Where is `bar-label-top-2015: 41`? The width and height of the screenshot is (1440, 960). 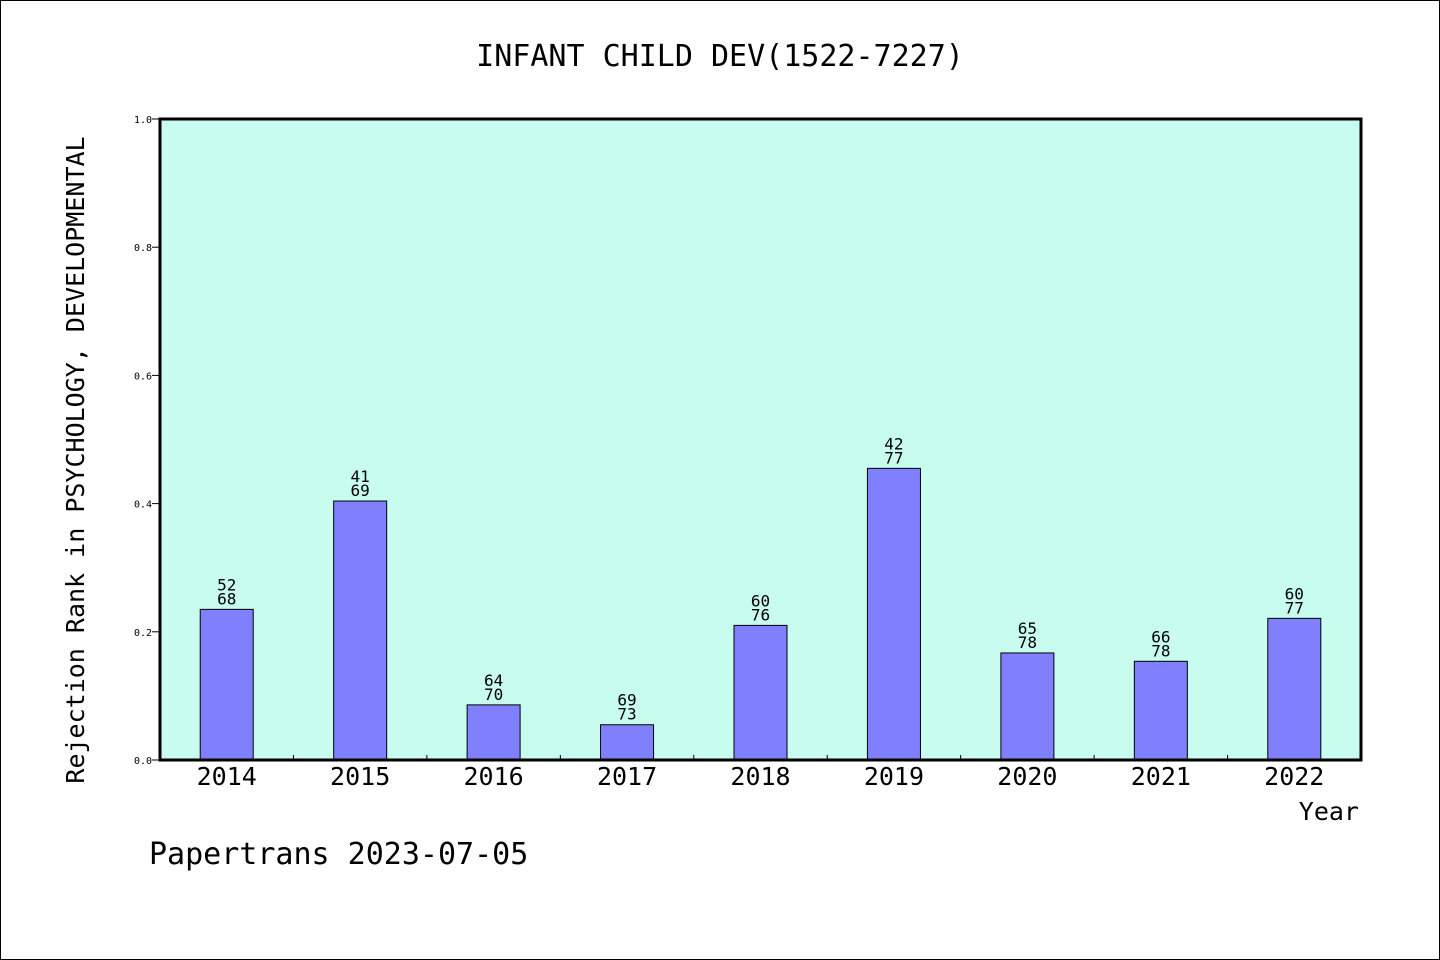
bar-label-top-2015: 41 is located at coordinates (360, 476).